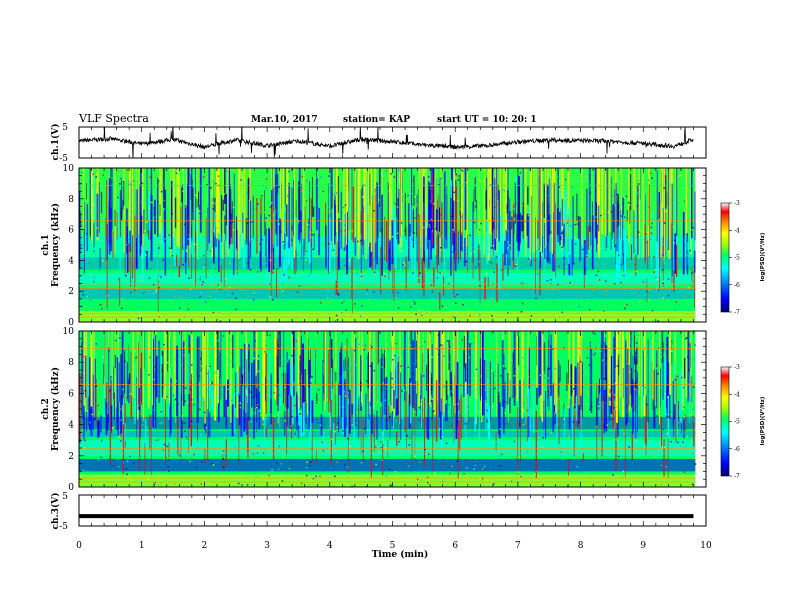 Image resolution: width=792 pixels, height=612 pixels. I want to click on y-tick-label: 6, so click(71, 231).